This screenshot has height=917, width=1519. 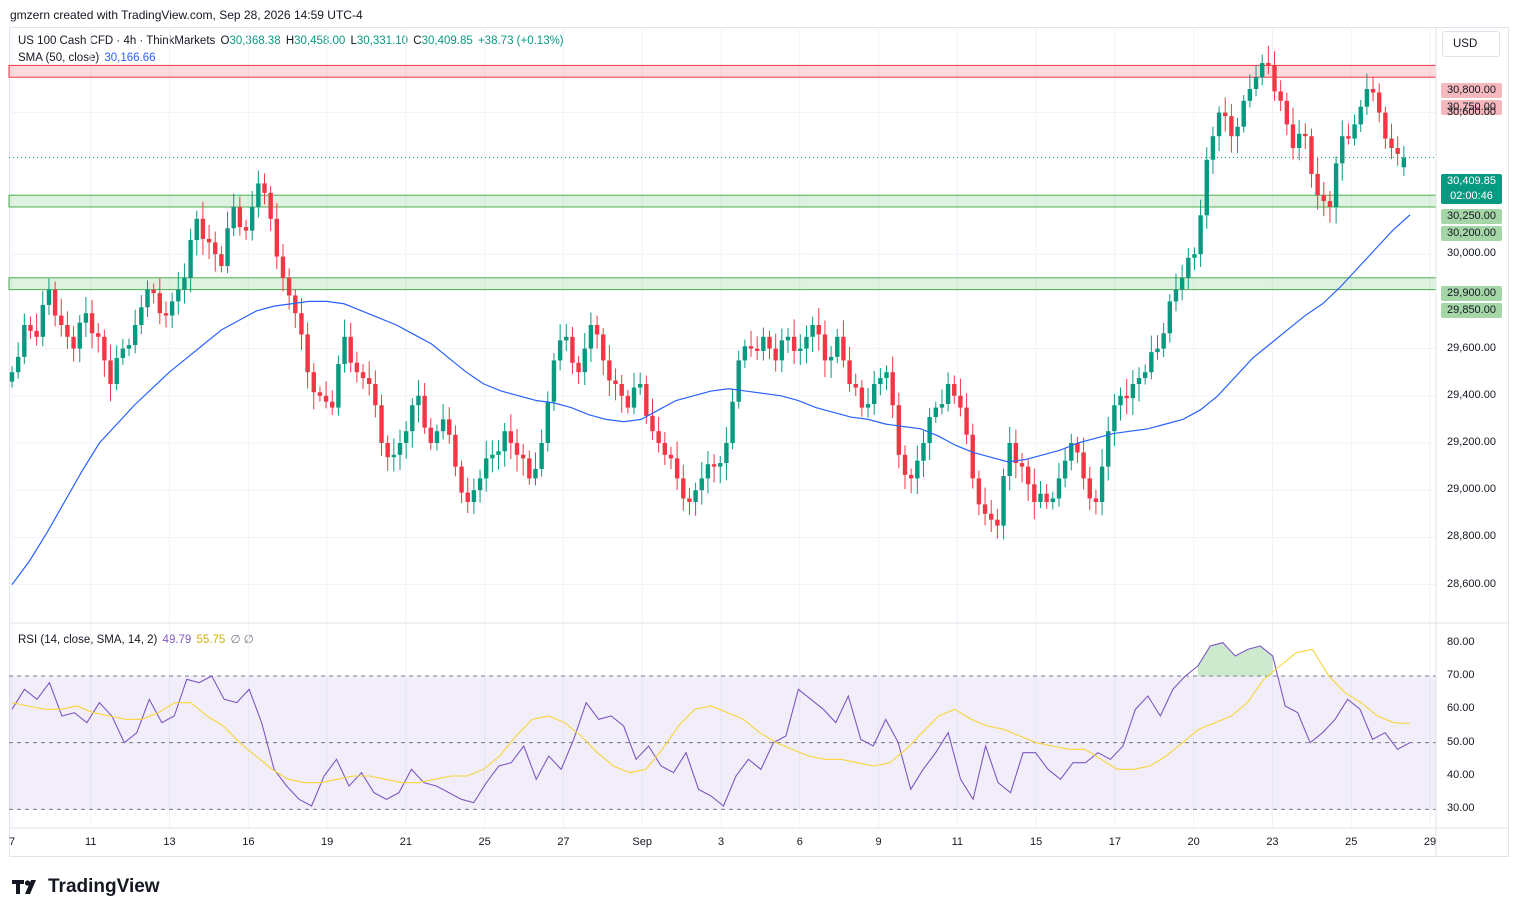 What do you see at coordinates (1461, 708) in the screenshot?
I see `rsi-tick: 60.00` at bounding box center [1461, 708].